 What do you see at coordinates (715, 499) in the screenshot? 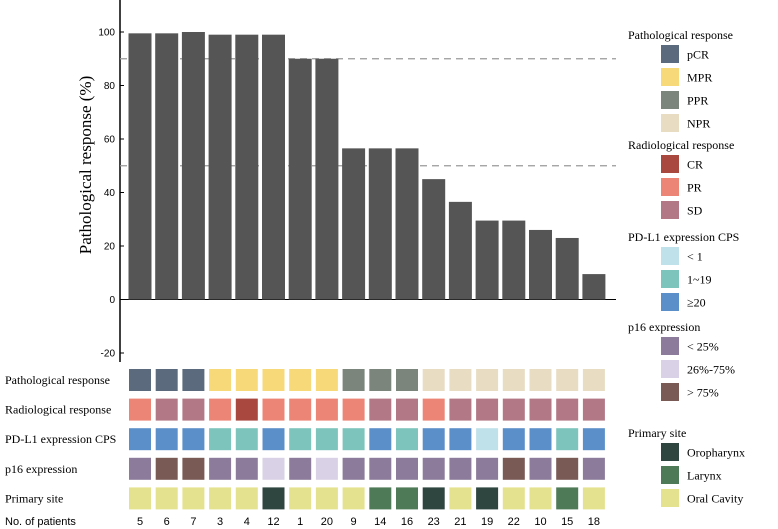
I see `legend-label-oral-cavity: Oral Cavity` at bounding box center [715, 499].